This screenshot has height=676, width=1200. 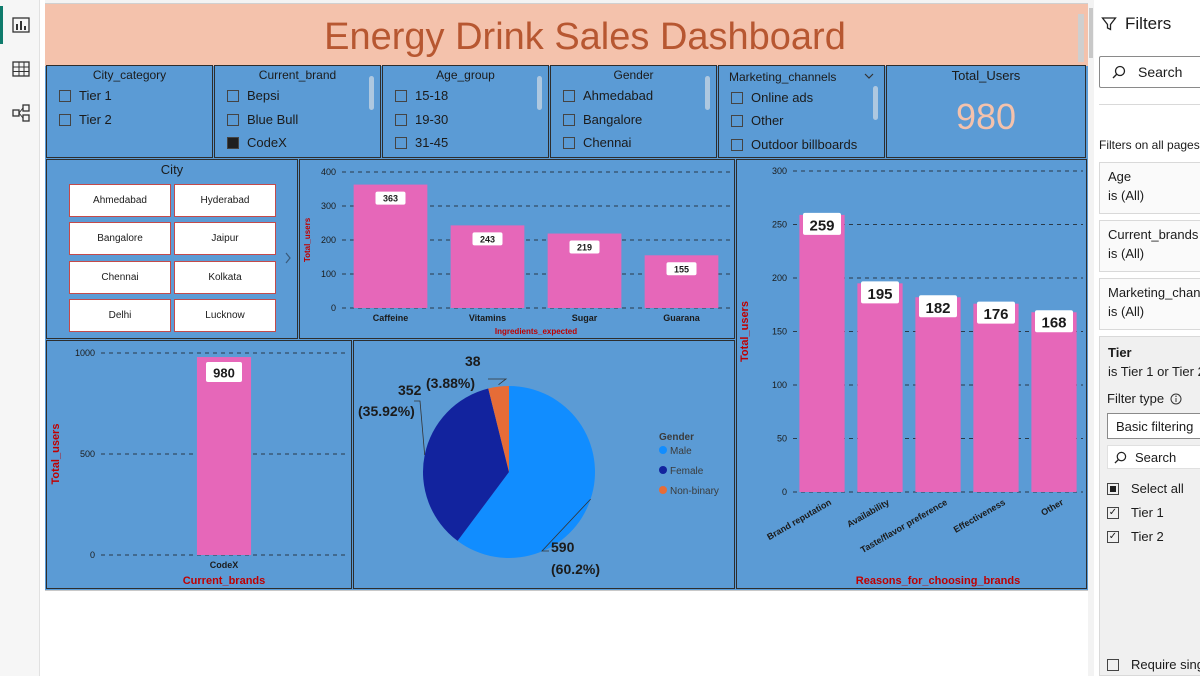 I want to click on filter-type-label: Filter type, so click(x=1144, y=398).